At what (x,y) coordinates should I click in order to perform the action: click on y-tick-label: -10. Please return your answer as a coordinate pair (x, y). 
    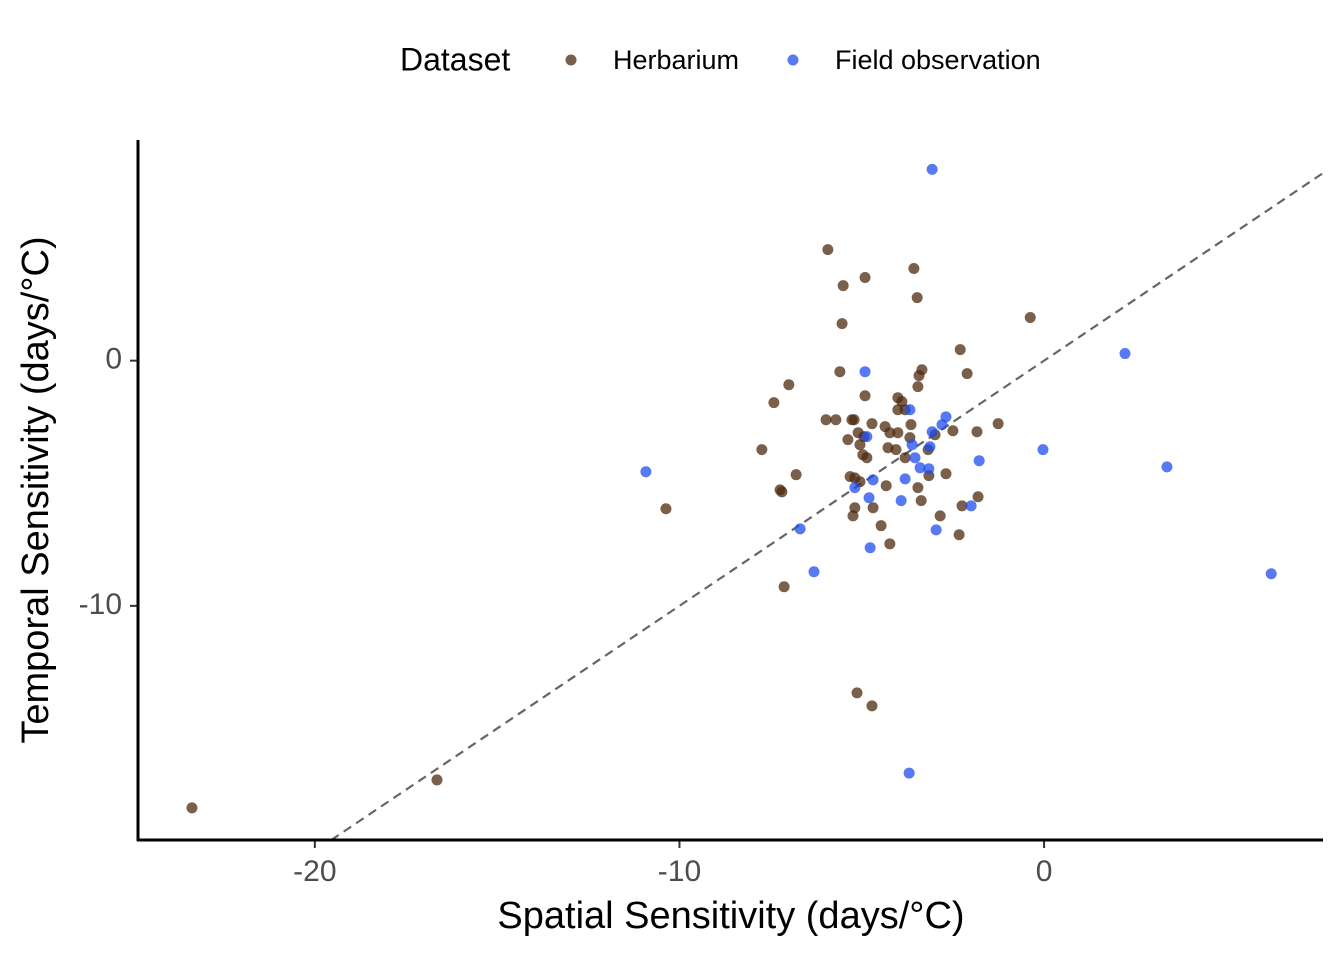
    Looking at the image, I should click on (100, 604).